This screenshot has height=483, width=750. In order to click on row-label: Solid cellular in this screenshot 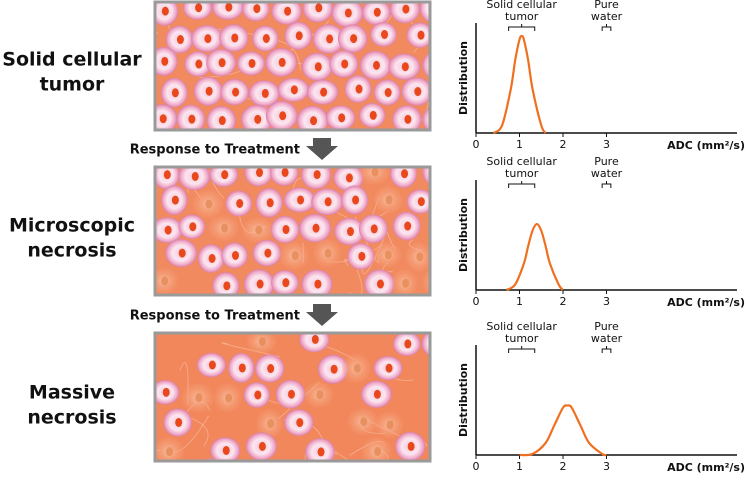, I will do `click(72, 60)`.